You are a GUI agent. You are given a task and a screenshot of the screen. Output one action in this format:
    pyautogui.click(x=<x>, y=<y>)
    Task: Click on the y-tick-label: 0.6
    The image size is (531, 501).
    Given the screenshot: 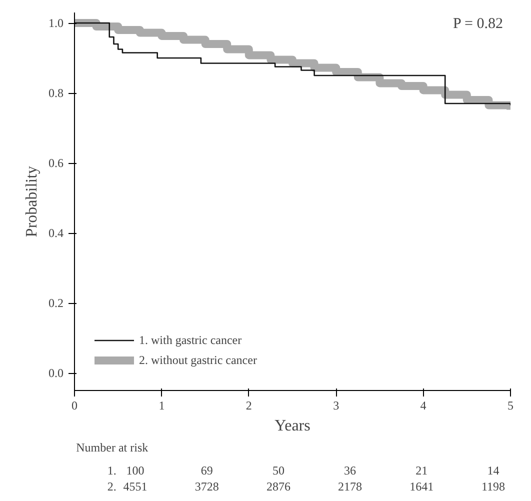 What is the action you would take?
    pyautogui.click(x=56, y=163)
    